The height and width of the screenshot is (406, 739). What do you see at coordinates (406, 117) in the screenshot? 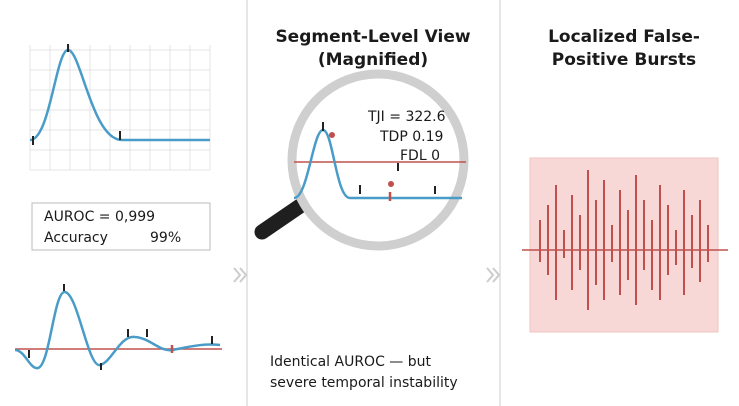
I see `stat: TJI = 322.6` at bounding box center [406, 117].